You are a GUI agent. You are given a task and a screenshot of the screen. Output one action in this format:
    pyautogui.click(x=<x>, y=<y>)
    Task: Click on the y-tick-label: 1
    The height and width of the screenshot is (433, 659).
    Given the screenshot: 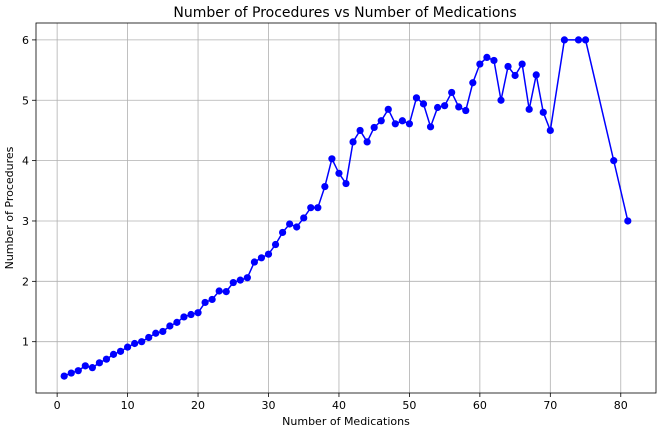 What is the action you would take?
    pyautogui.click(x=25, y=342)
    